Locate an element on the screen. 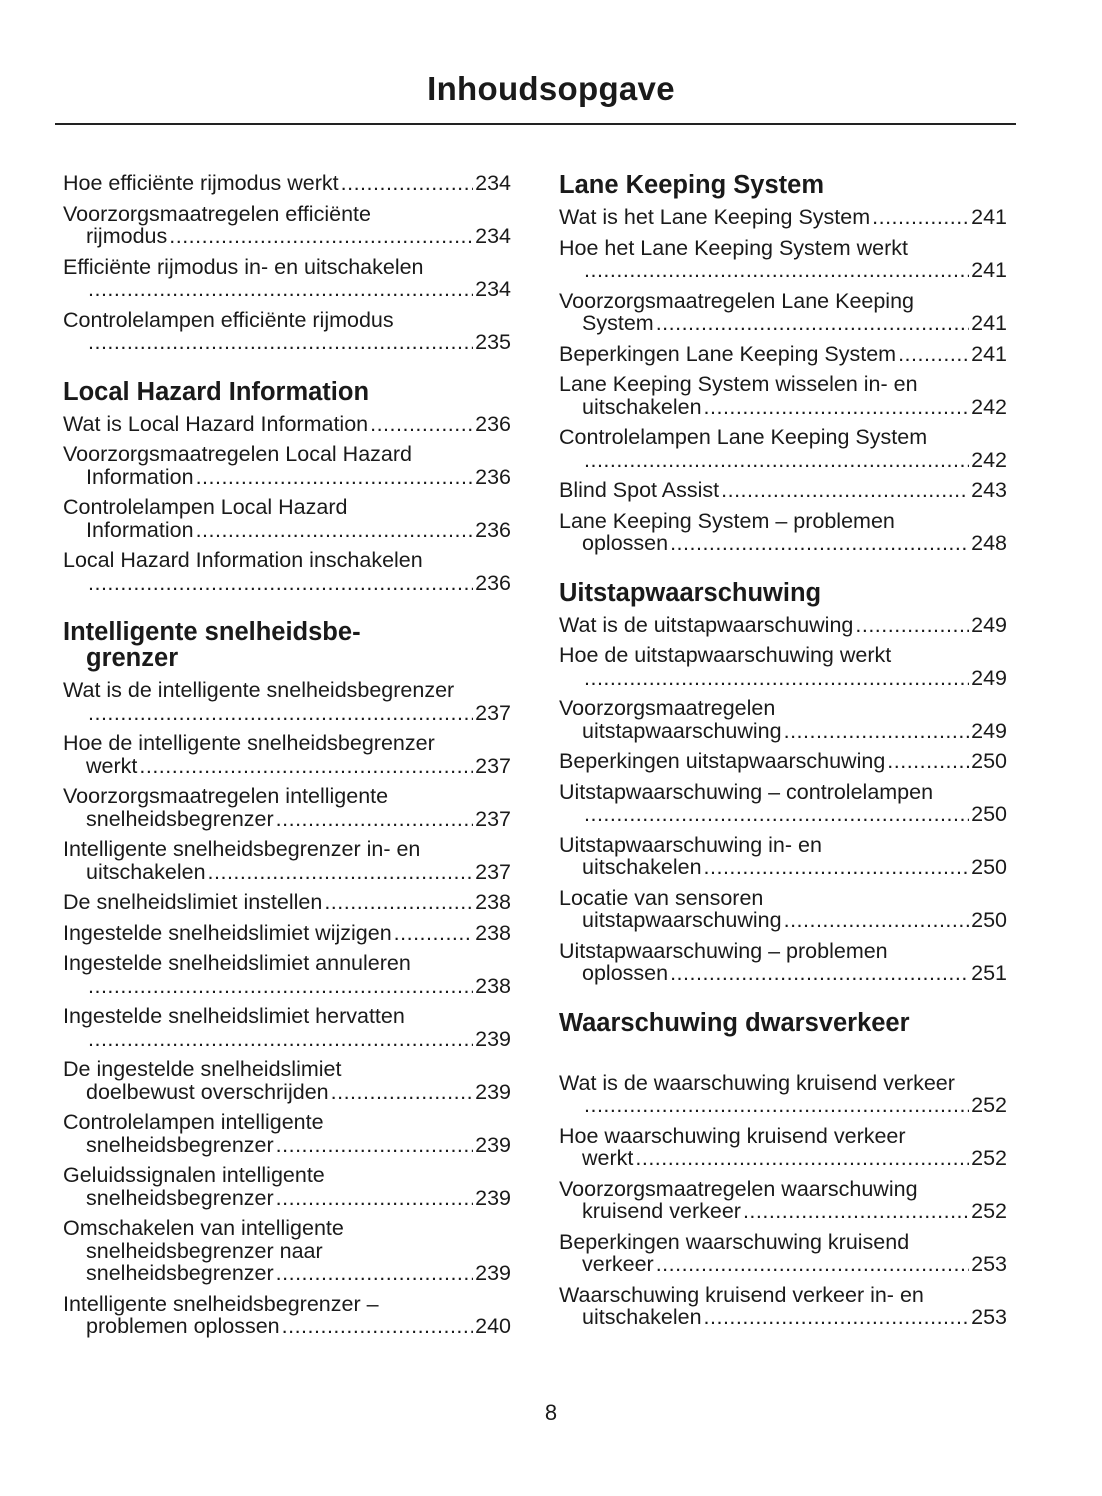 This screenshot has height=1496, width=1102. title-divider is located at coordinates (535, 124).